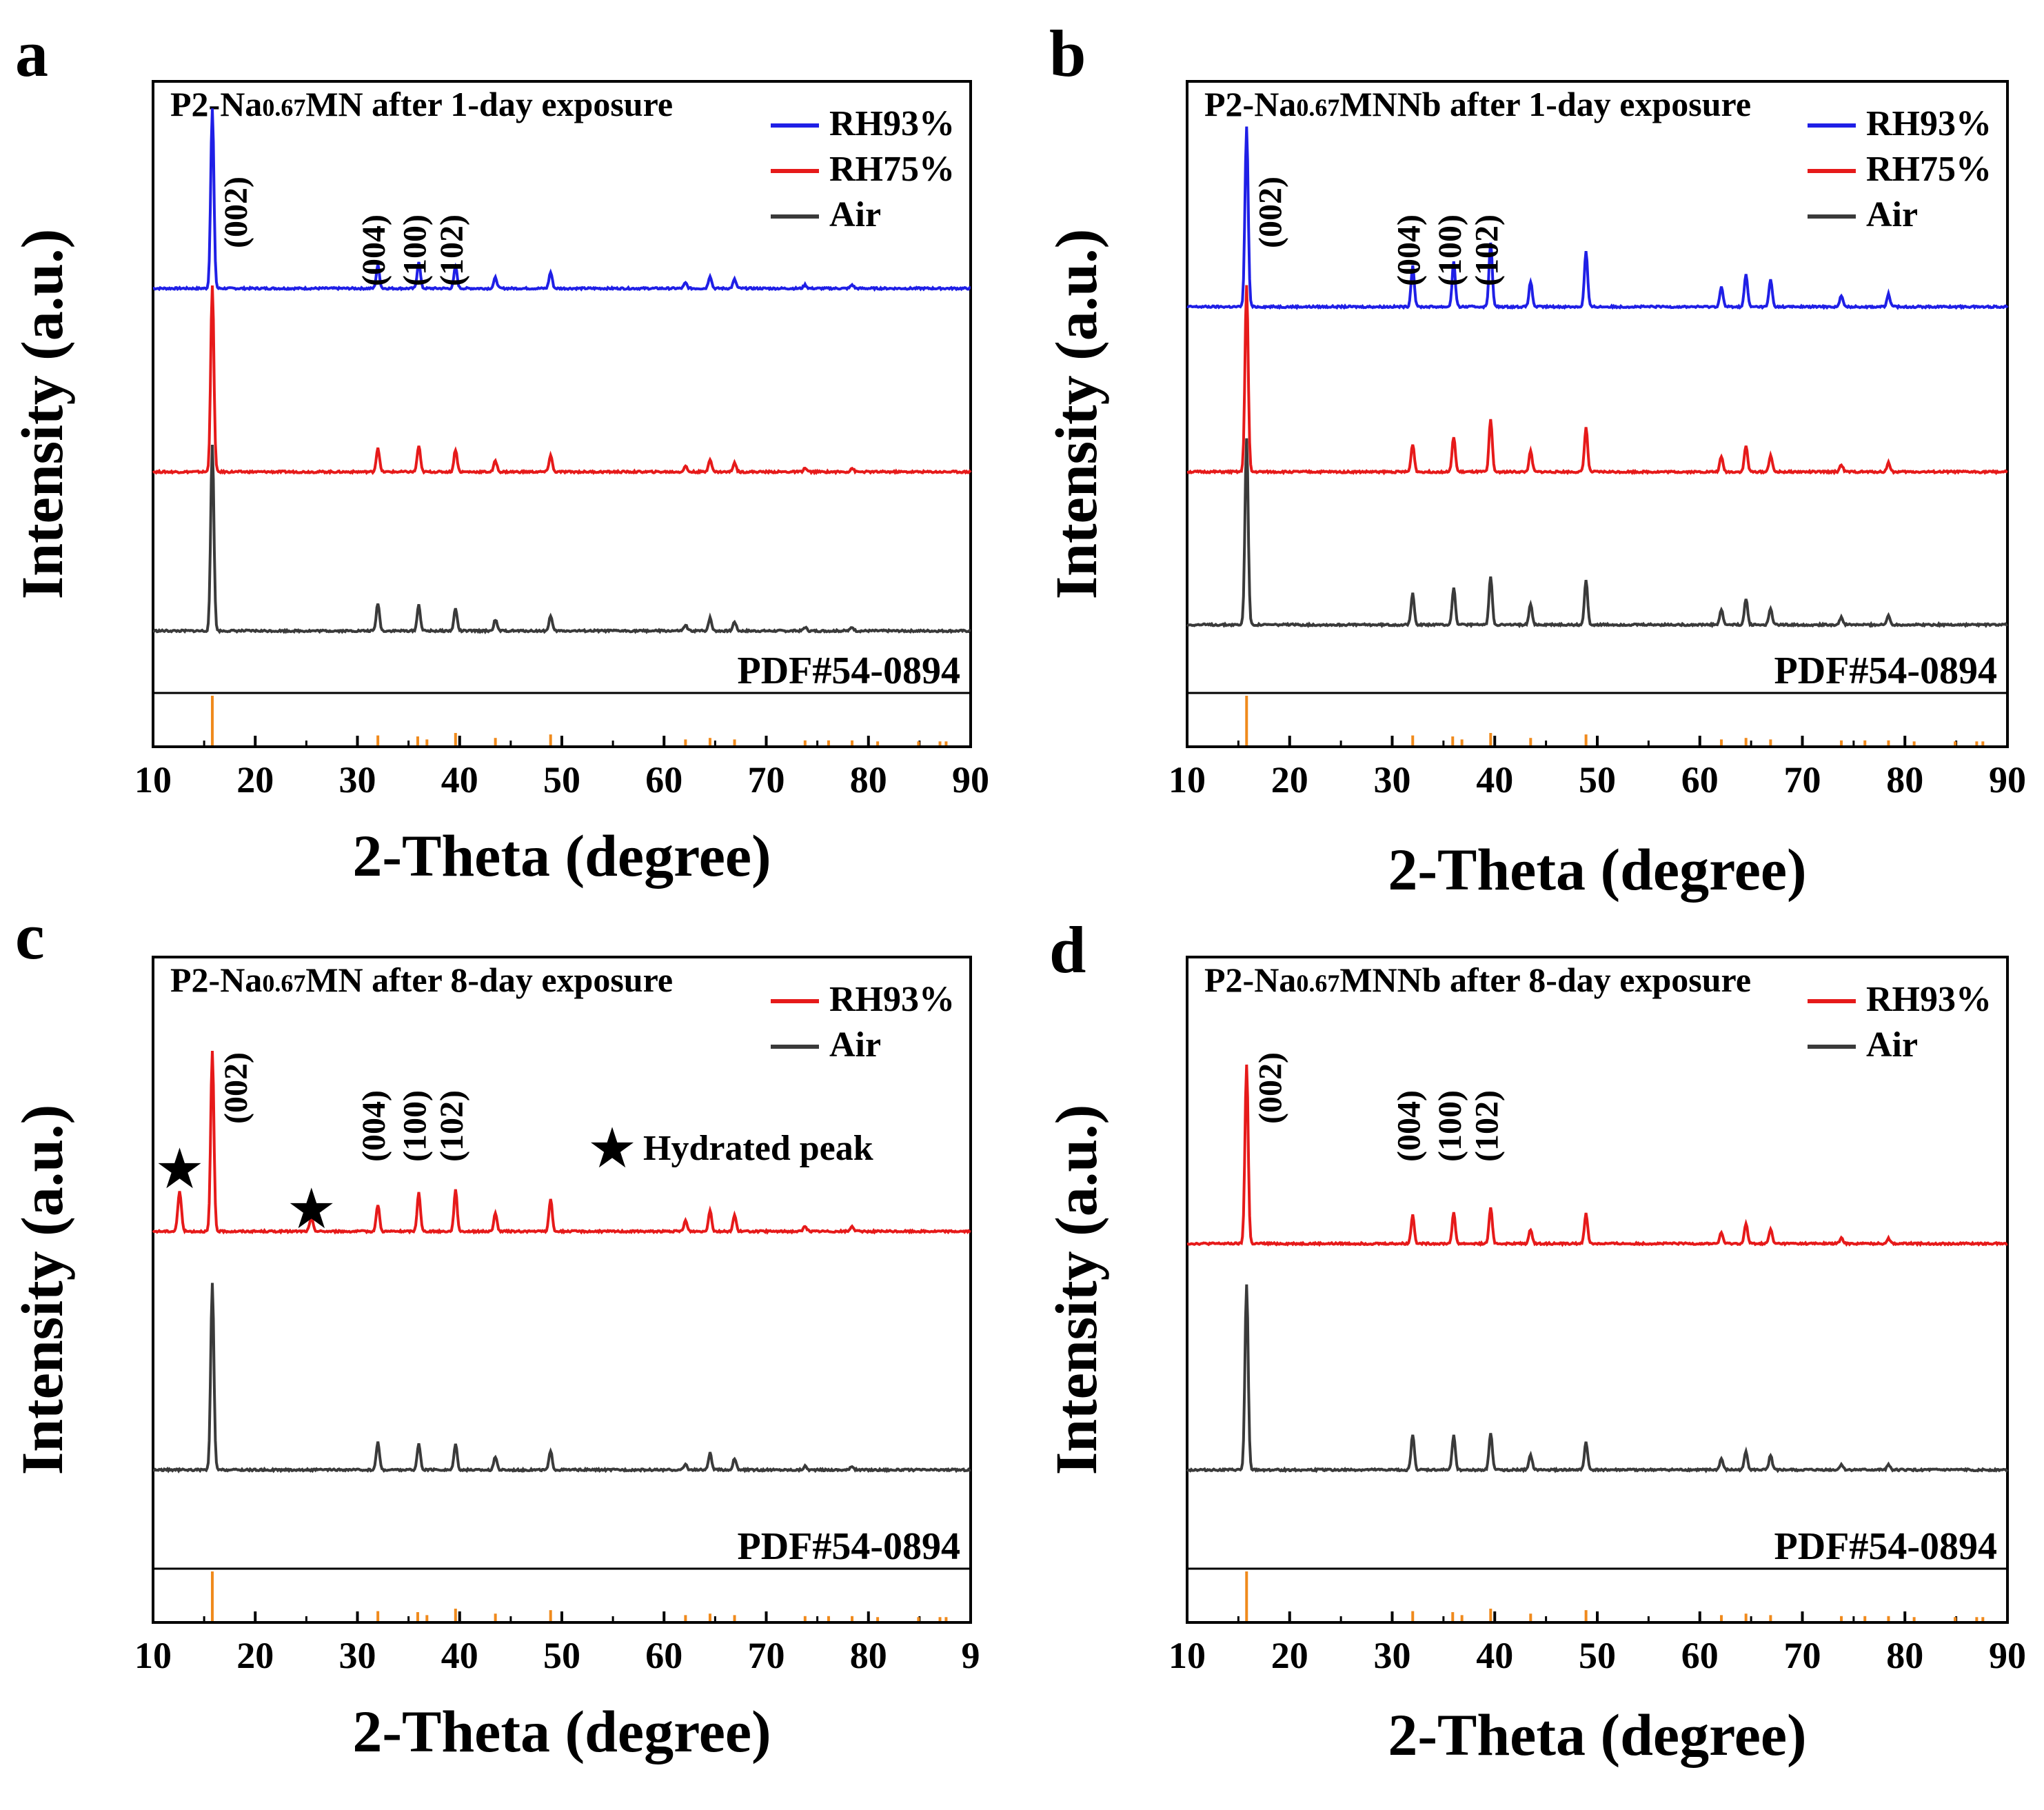  What do you see at coordinates (971, 1655) in the screenshot?
I see `x-tick-label: 9` at bounding box center [971, 1655].